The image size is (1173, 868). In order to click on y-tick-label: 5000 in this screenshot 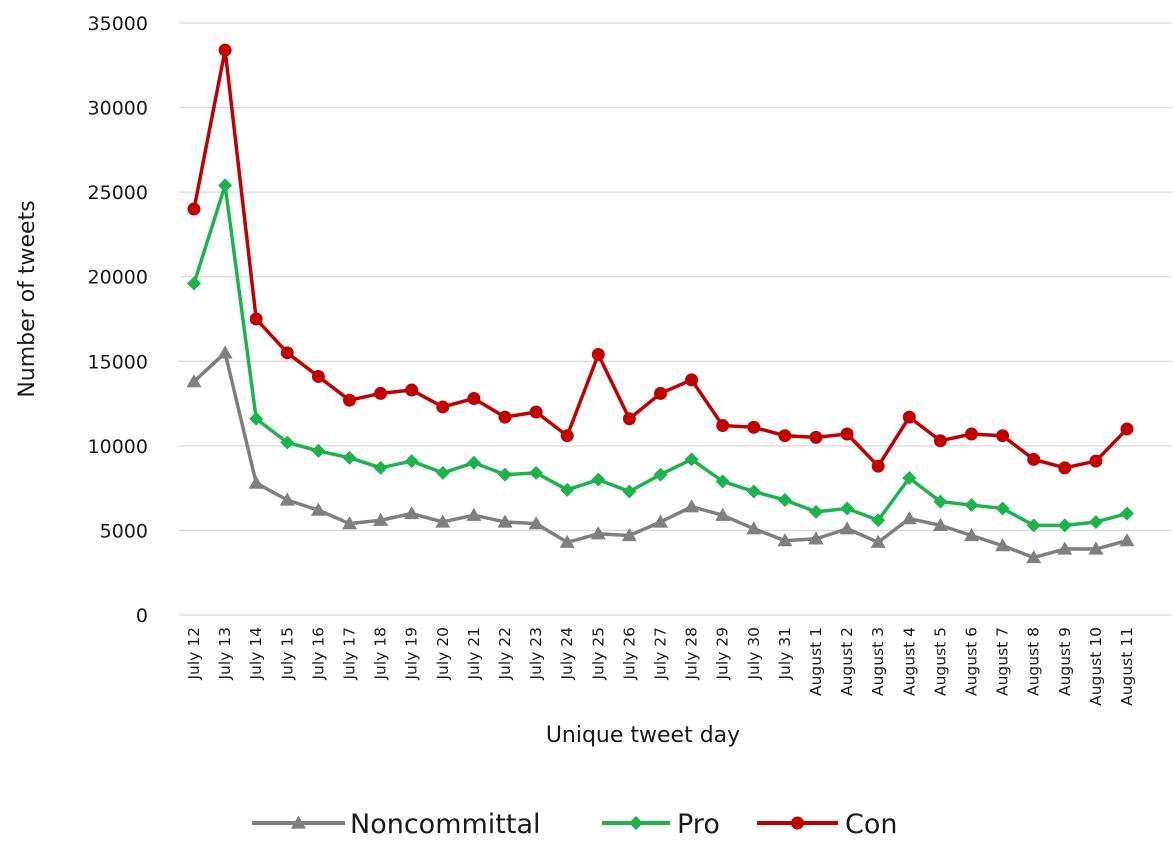, I will do `click(124, 531)`.